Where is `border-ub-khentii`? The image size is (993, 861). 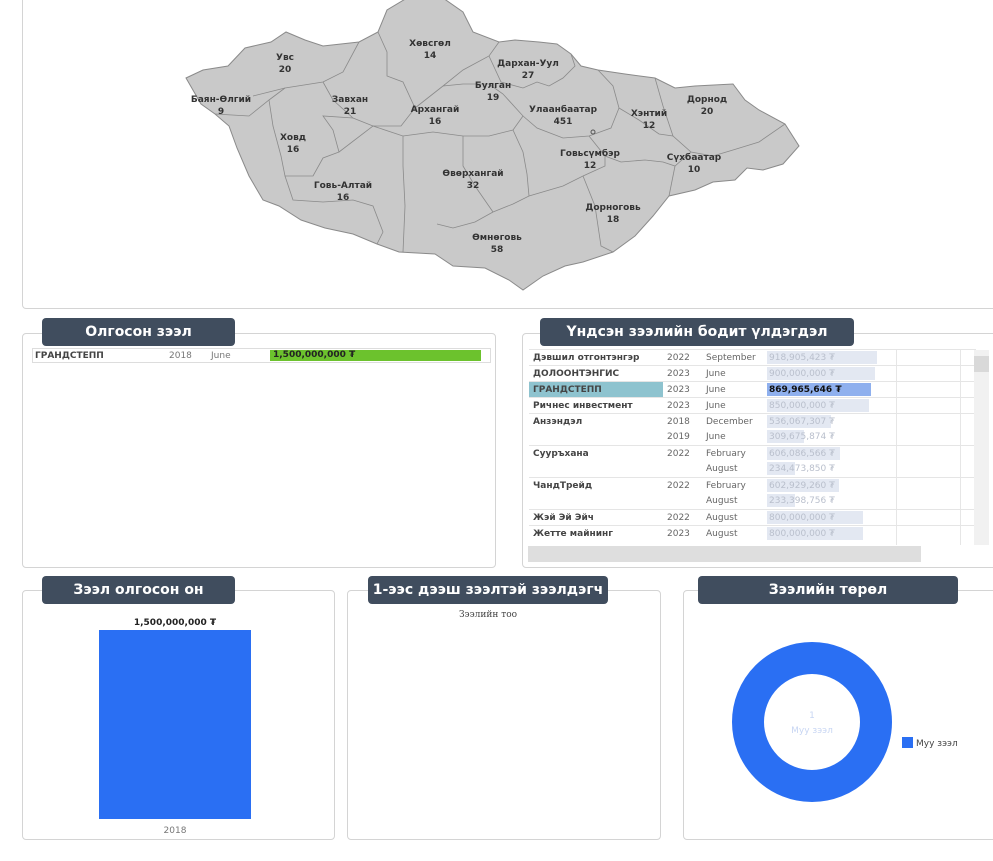
border-ub-khentii is located at coordinates (571, 104).